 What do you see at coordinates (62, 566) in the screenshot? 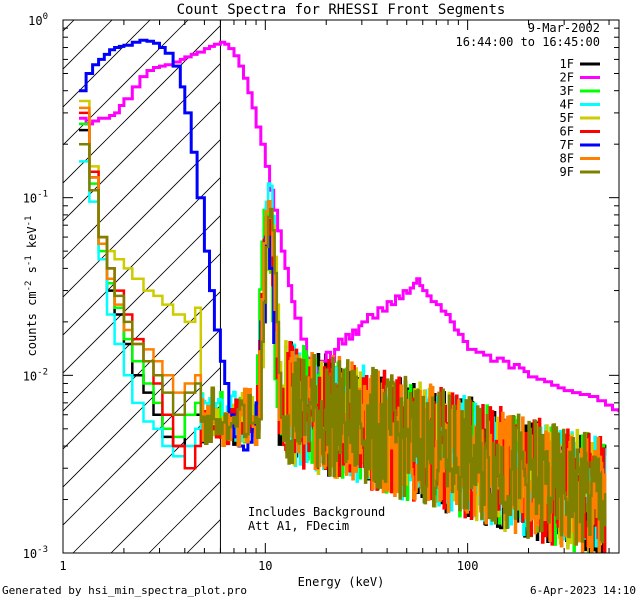
I see `x-tick-label: 1` at bounding box center [62, 566].